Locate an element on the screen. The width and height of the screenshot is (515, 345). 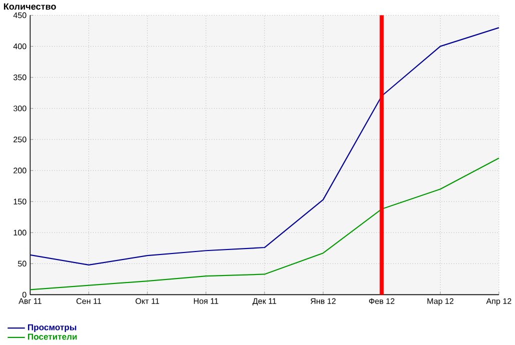
y-tick-label: 400 is located at coordinates (19, 46).